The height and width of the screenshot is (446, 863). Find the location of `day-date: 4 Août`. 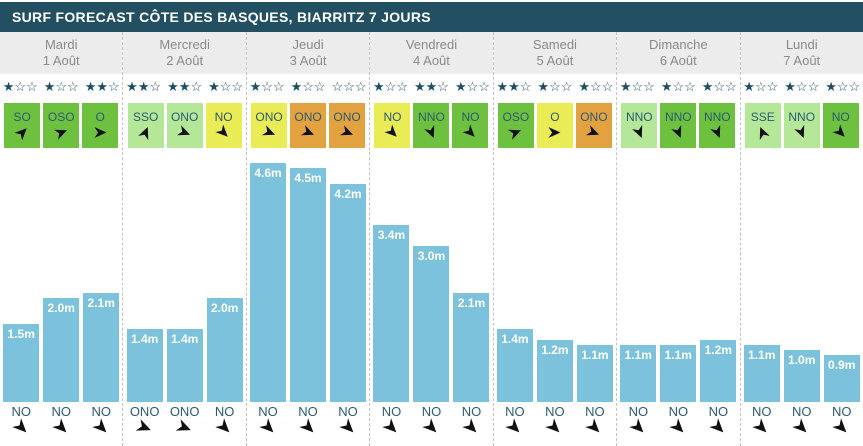

day-date: 4 Août is located at coordinates (431, 60).